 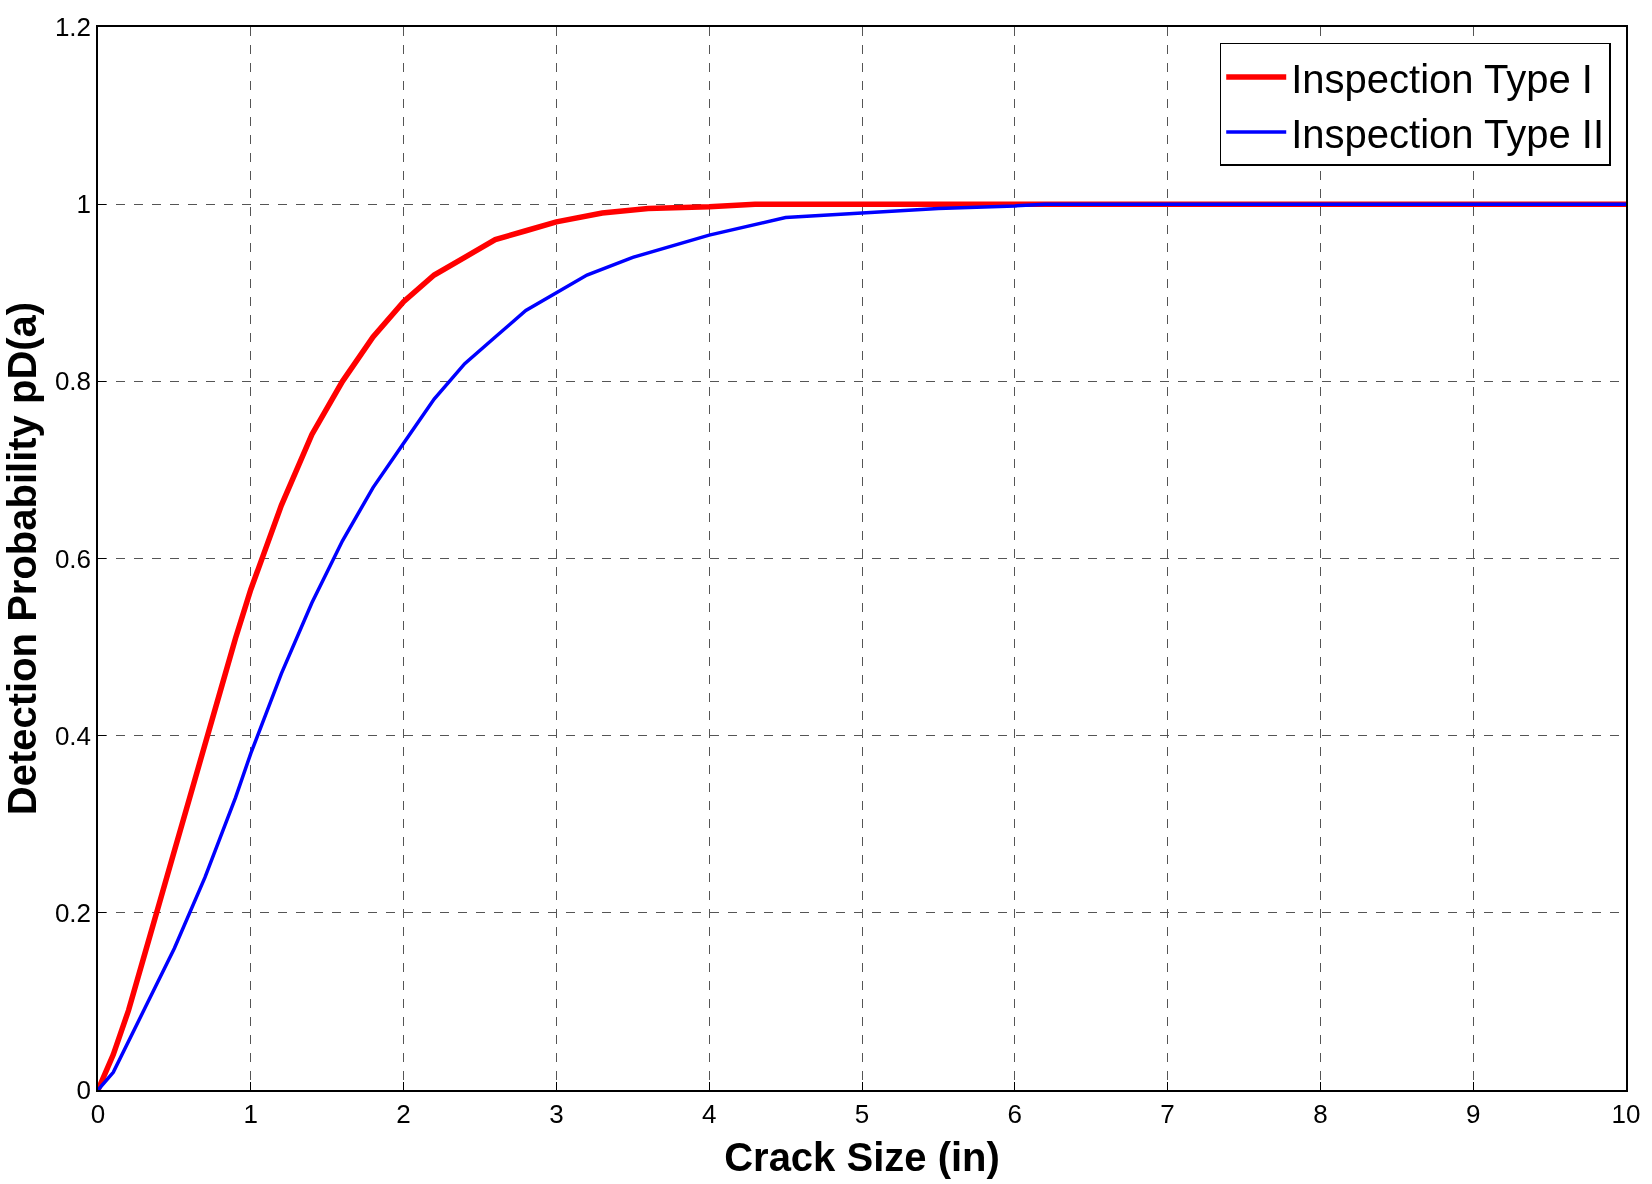 I want to click on y-tick-label: 0.4, so click(x=73, y=735).